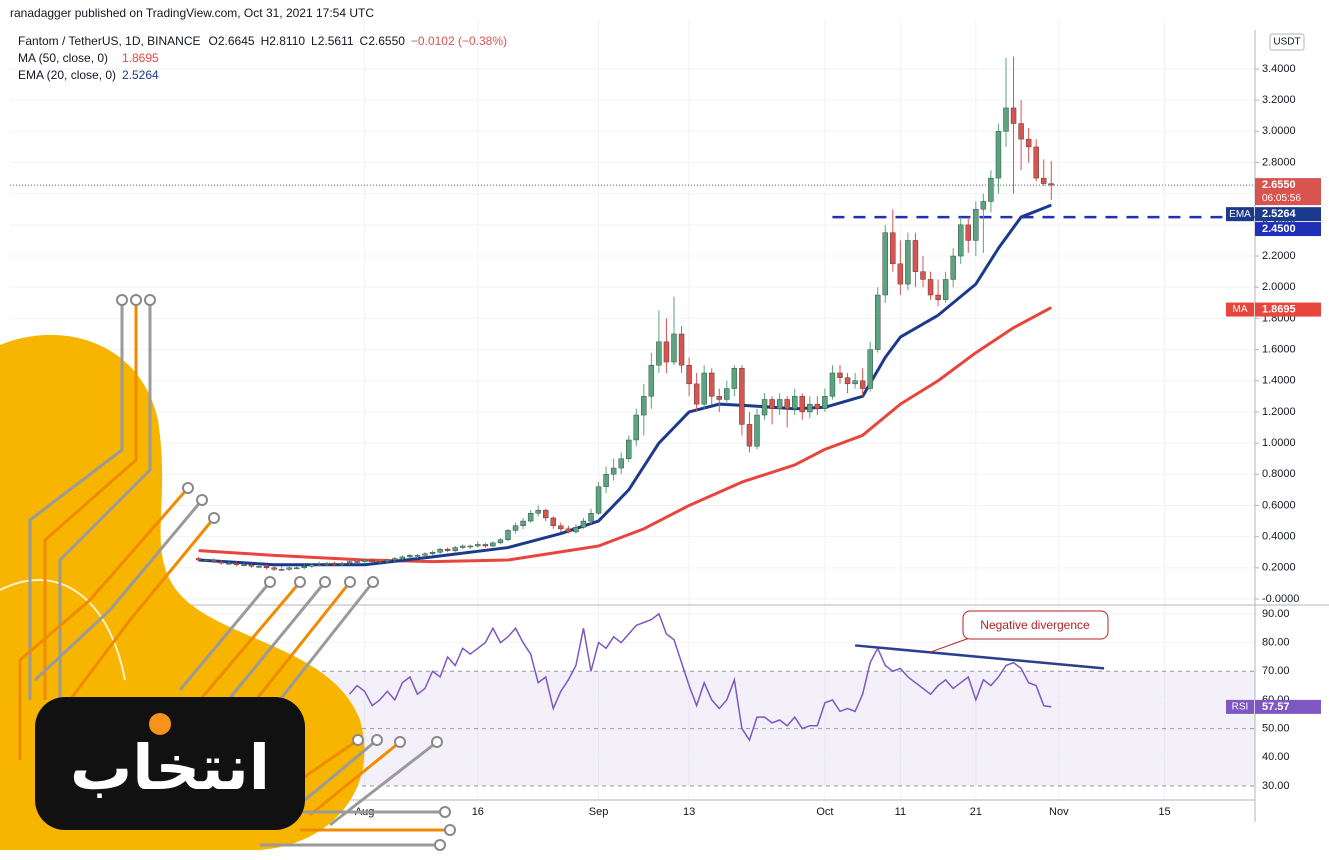  I want to click on y-tick-label: 1.4000, so click(1279, 381).